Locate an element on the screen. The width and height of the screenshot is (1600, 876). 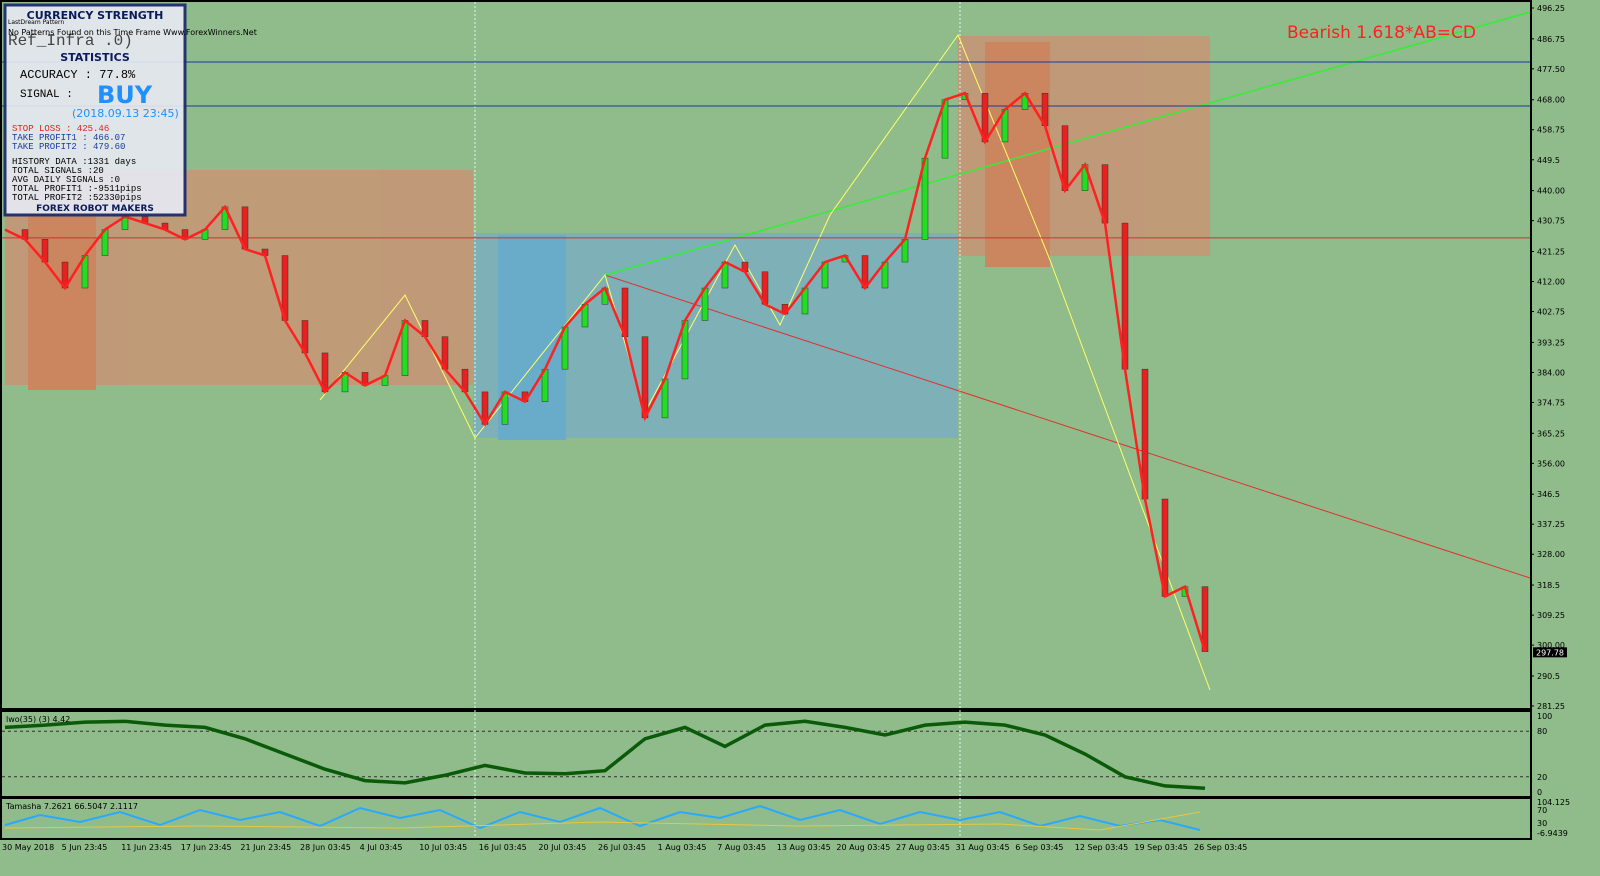
price-axis is located at coordinates (1566, 438).